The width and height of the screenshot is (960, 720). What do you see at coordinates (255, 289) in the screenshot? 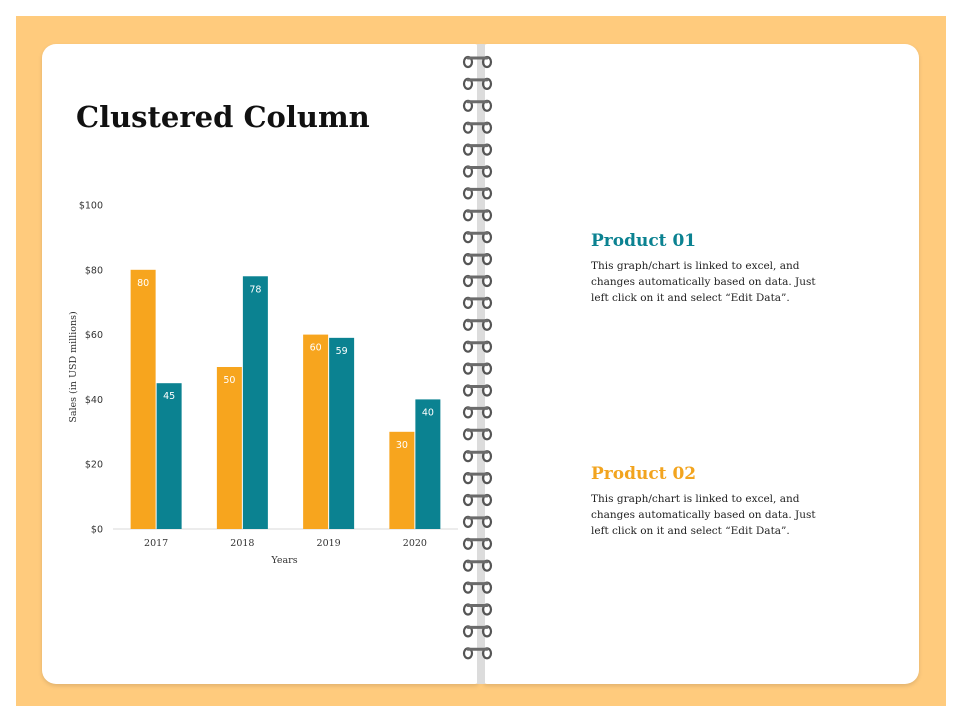
I see `data-label: 78` at bounding box center [255, 289].